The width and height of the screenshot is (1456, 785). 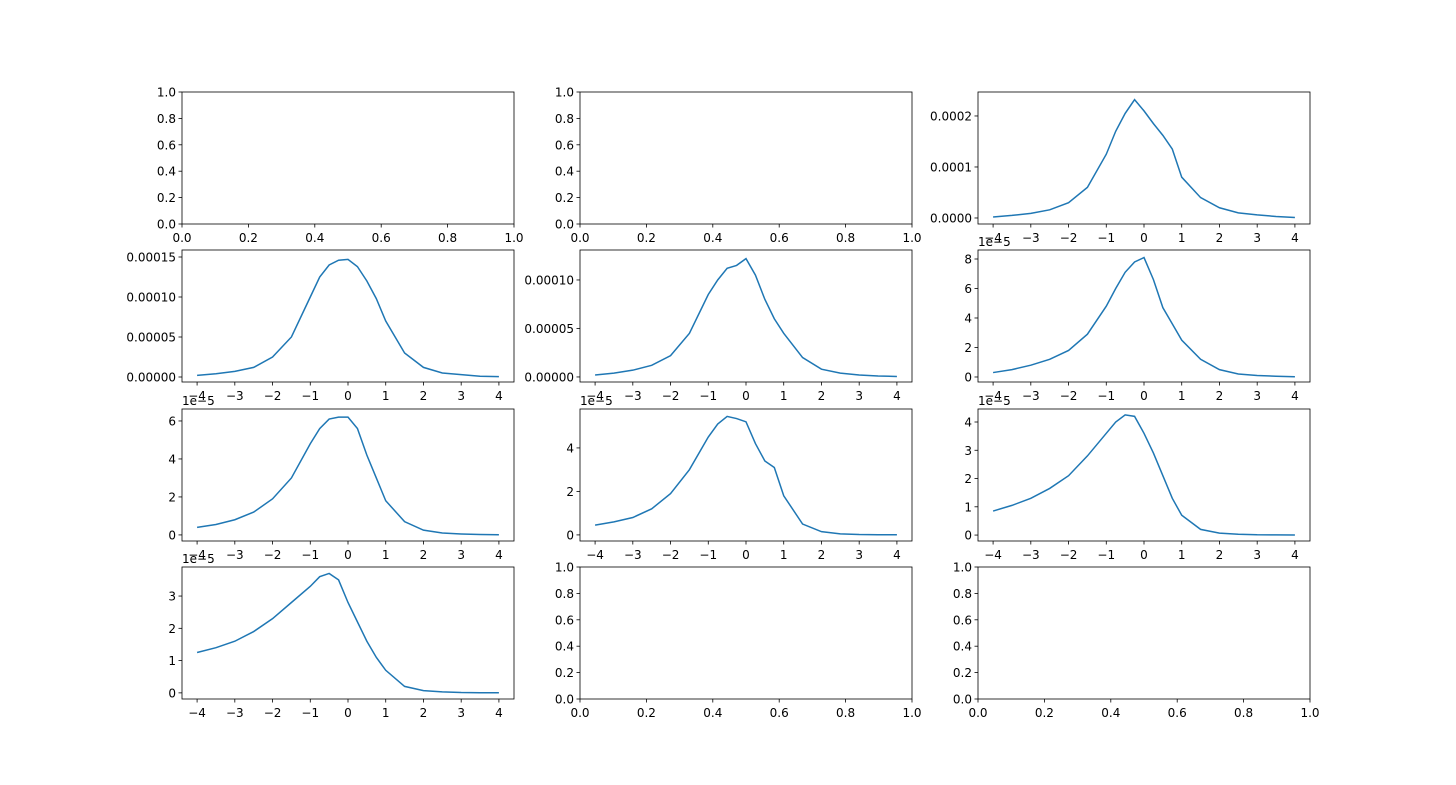 I want to click on x-tick-label: 0.0, so click(x=977, y=713).